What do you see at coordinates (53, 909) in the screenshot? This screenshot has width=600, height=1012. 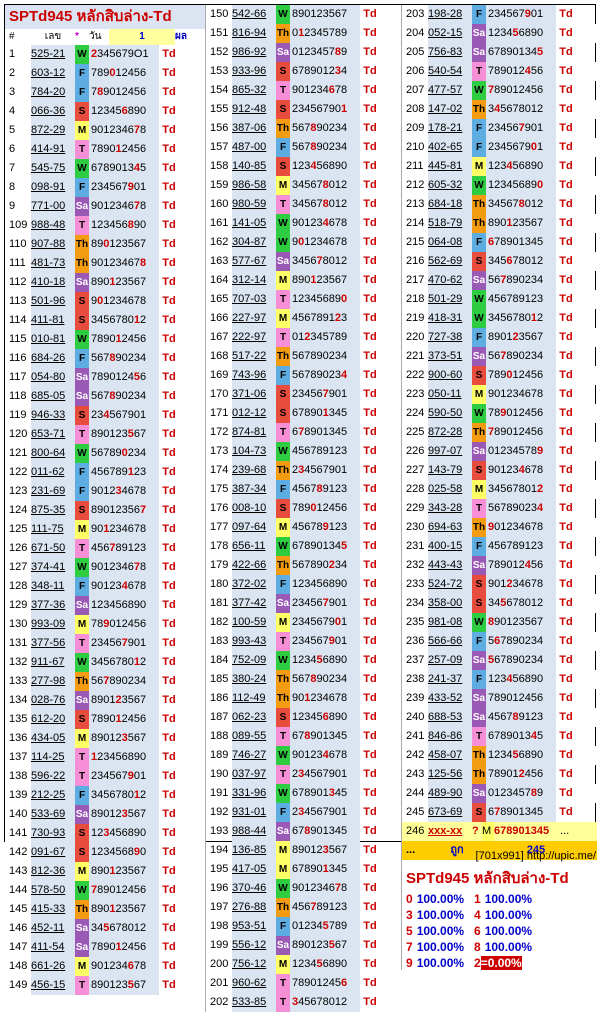 I see `row-value: 415-33` at bounding box center [53, 909].